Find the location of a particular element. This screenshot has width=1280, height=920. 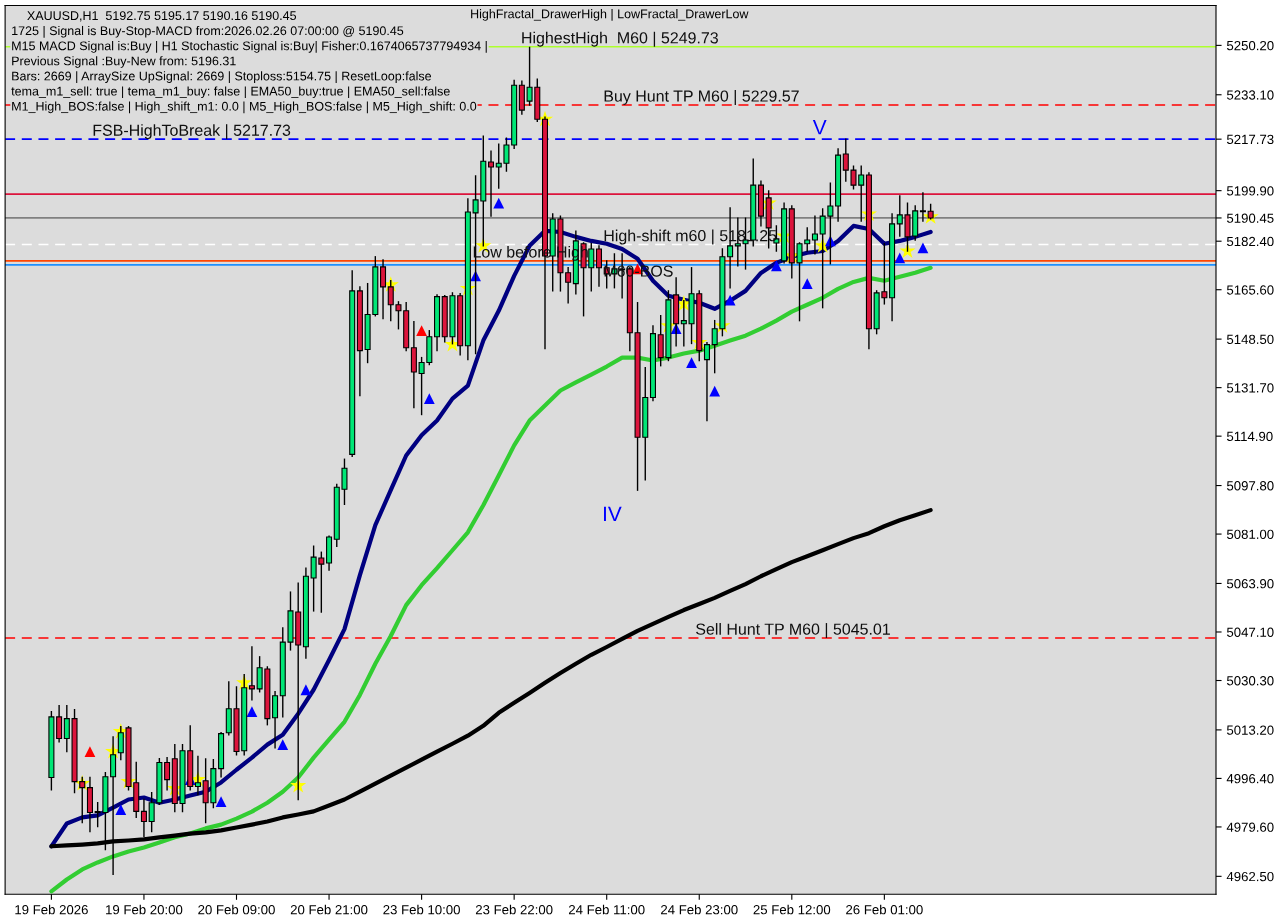

ref-line-label: FSB-HighToBreak | 5217.73 is located at coordinates (192, 132).